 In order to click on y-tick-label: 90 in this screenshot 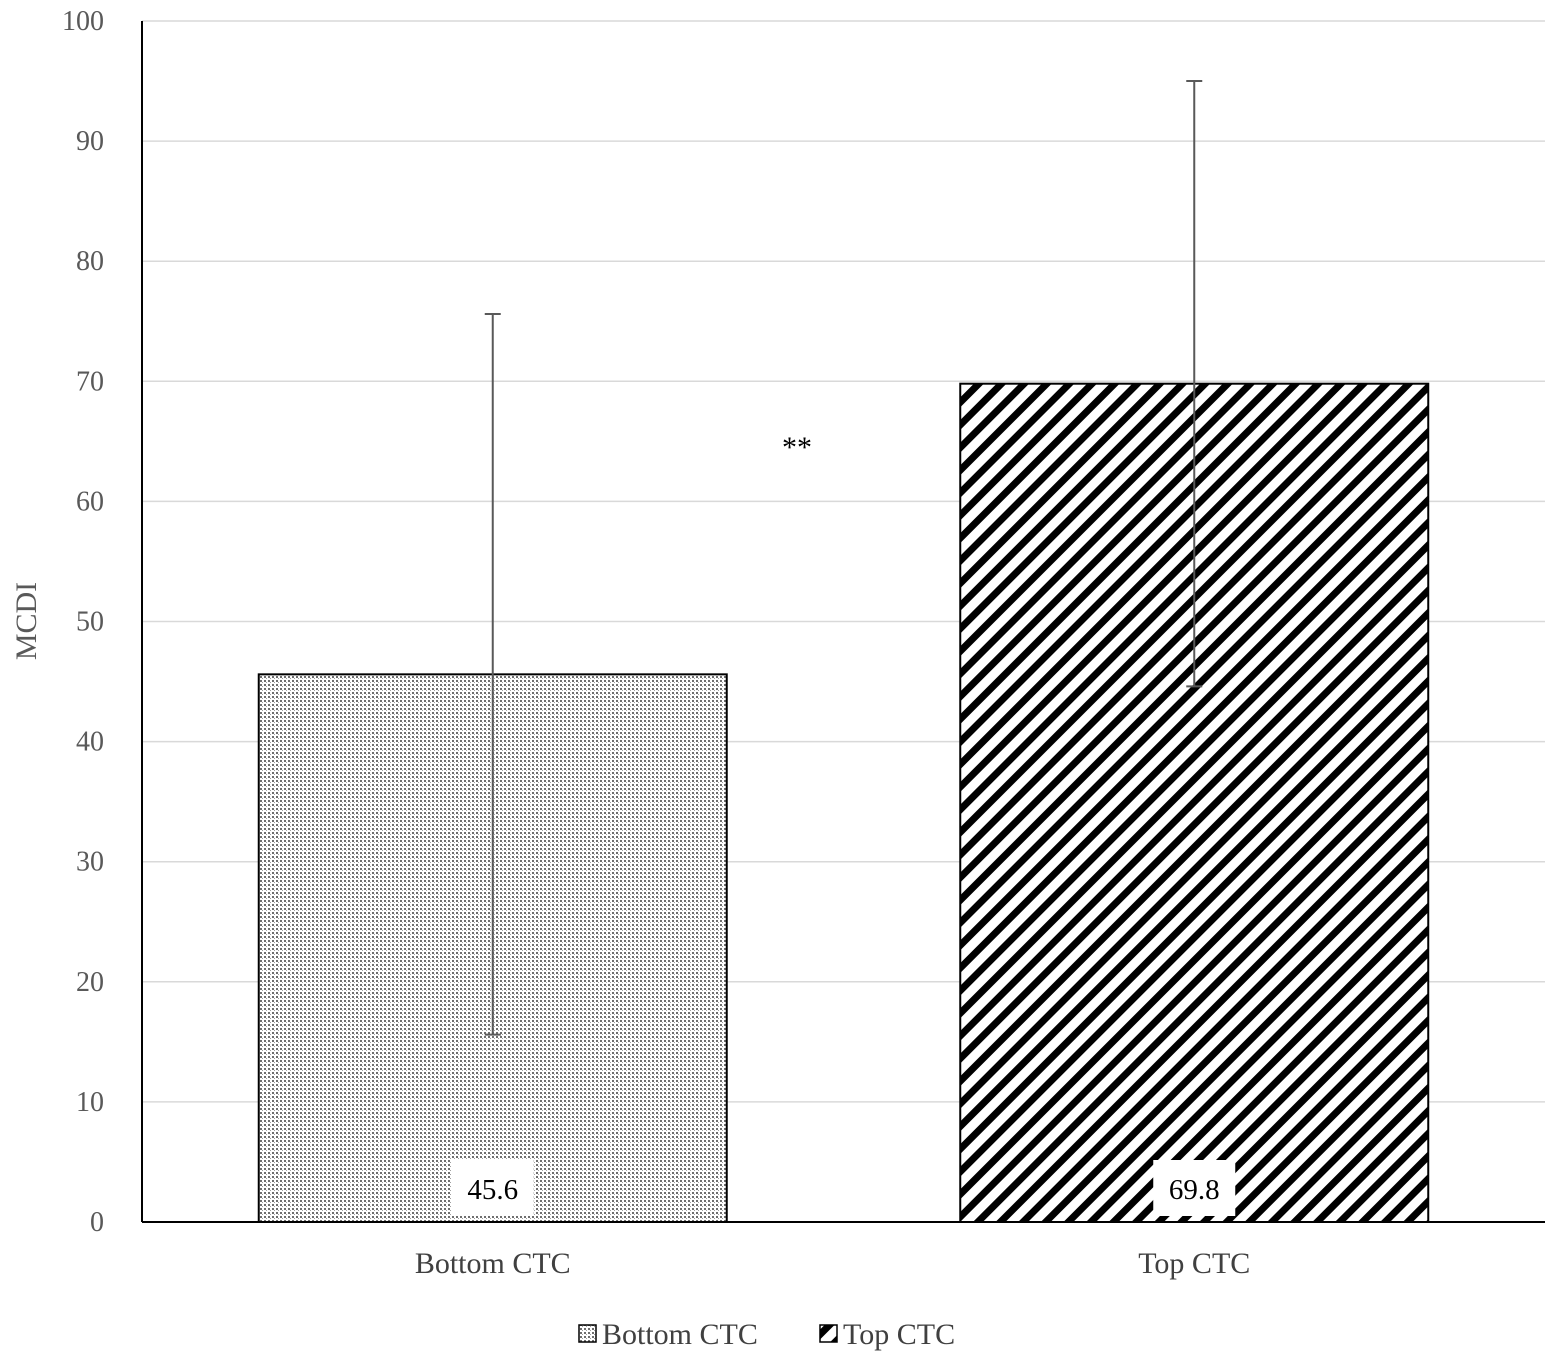, I will do `click(90, 141)`.